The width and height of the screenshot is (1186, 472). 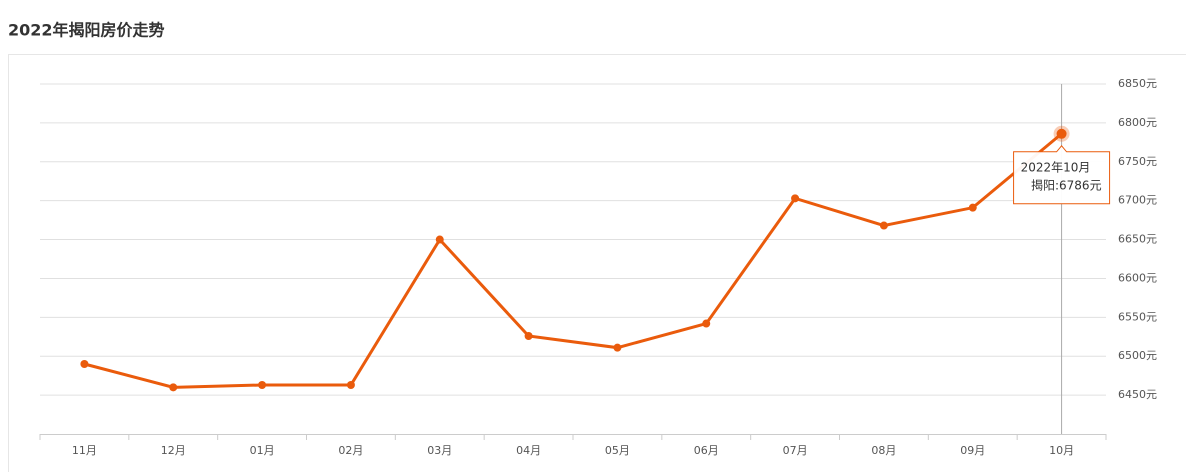 I want to click on chart-title: 2022年揭阳房价走势, so click(x=86, y=30).